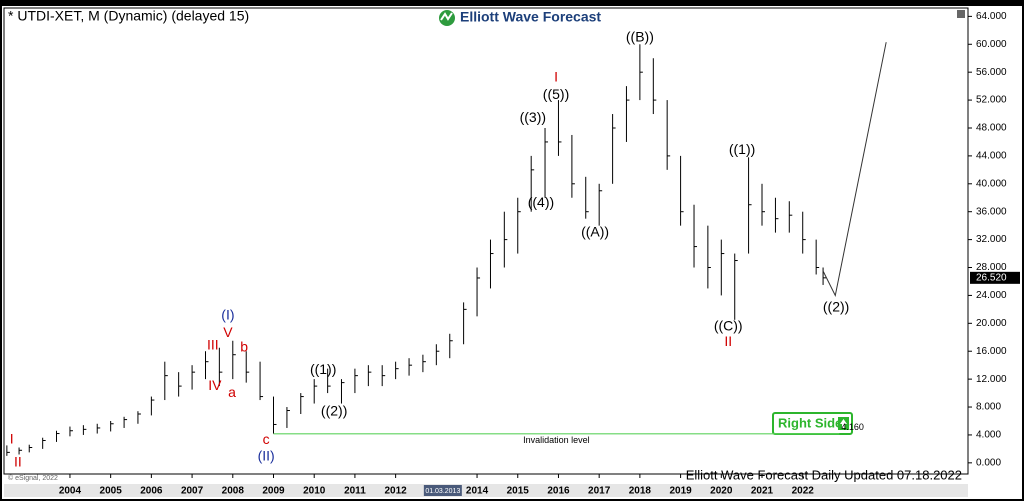 This screenshot has width=1024, height=501. What do you see at coordinates (227, 314) in the screenshot?
I see `wave-label: (I)` at bounding box center [227, 314].